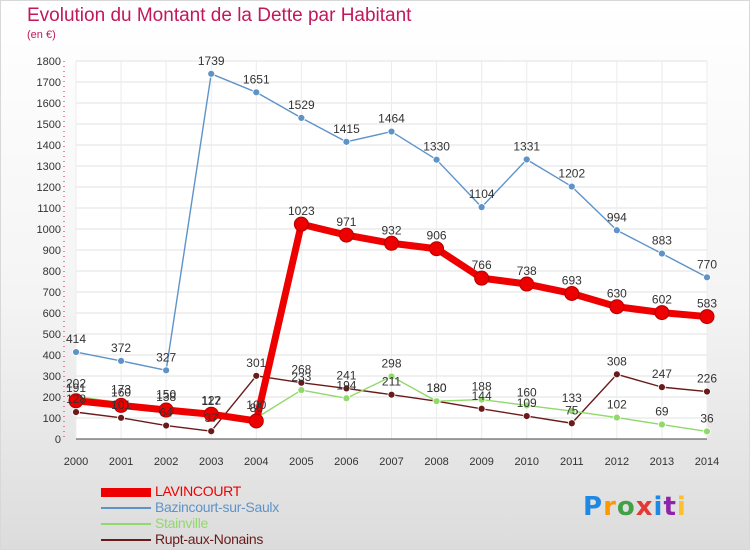 The width and height of the screenshot is (750, 550). Describe the element at coordinates (527, 392) in the screenshot. I see `data-label: 160` at that location.